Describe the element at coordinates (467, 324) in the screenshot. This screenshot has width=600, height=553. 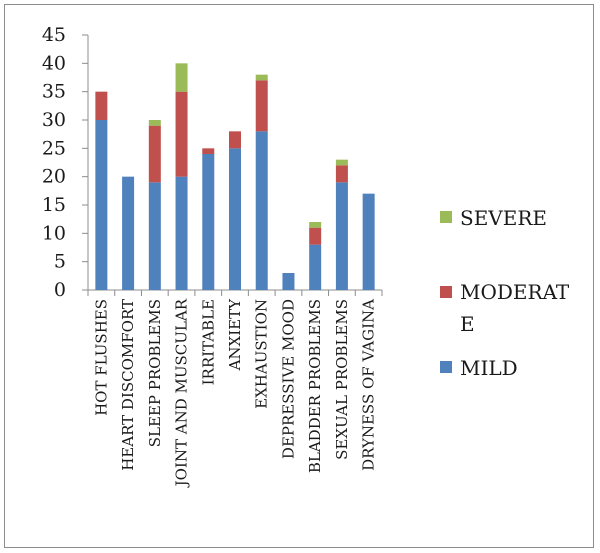
I see `legend-label-moderate-line2: E` at that location.